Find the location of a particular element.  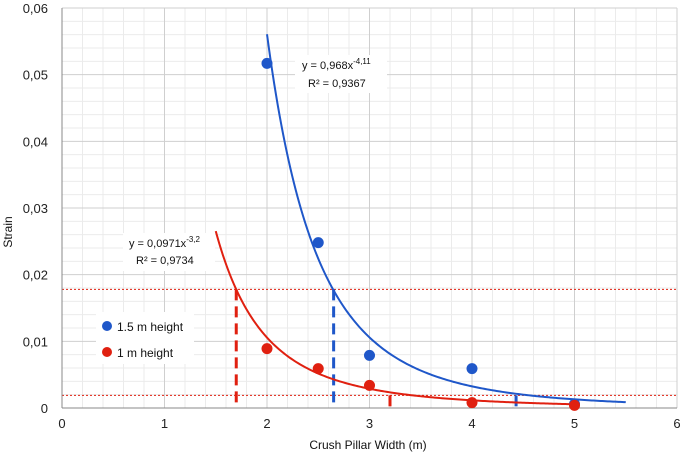

y-tick-label: 0,03 is located at coordinates (35, 208).